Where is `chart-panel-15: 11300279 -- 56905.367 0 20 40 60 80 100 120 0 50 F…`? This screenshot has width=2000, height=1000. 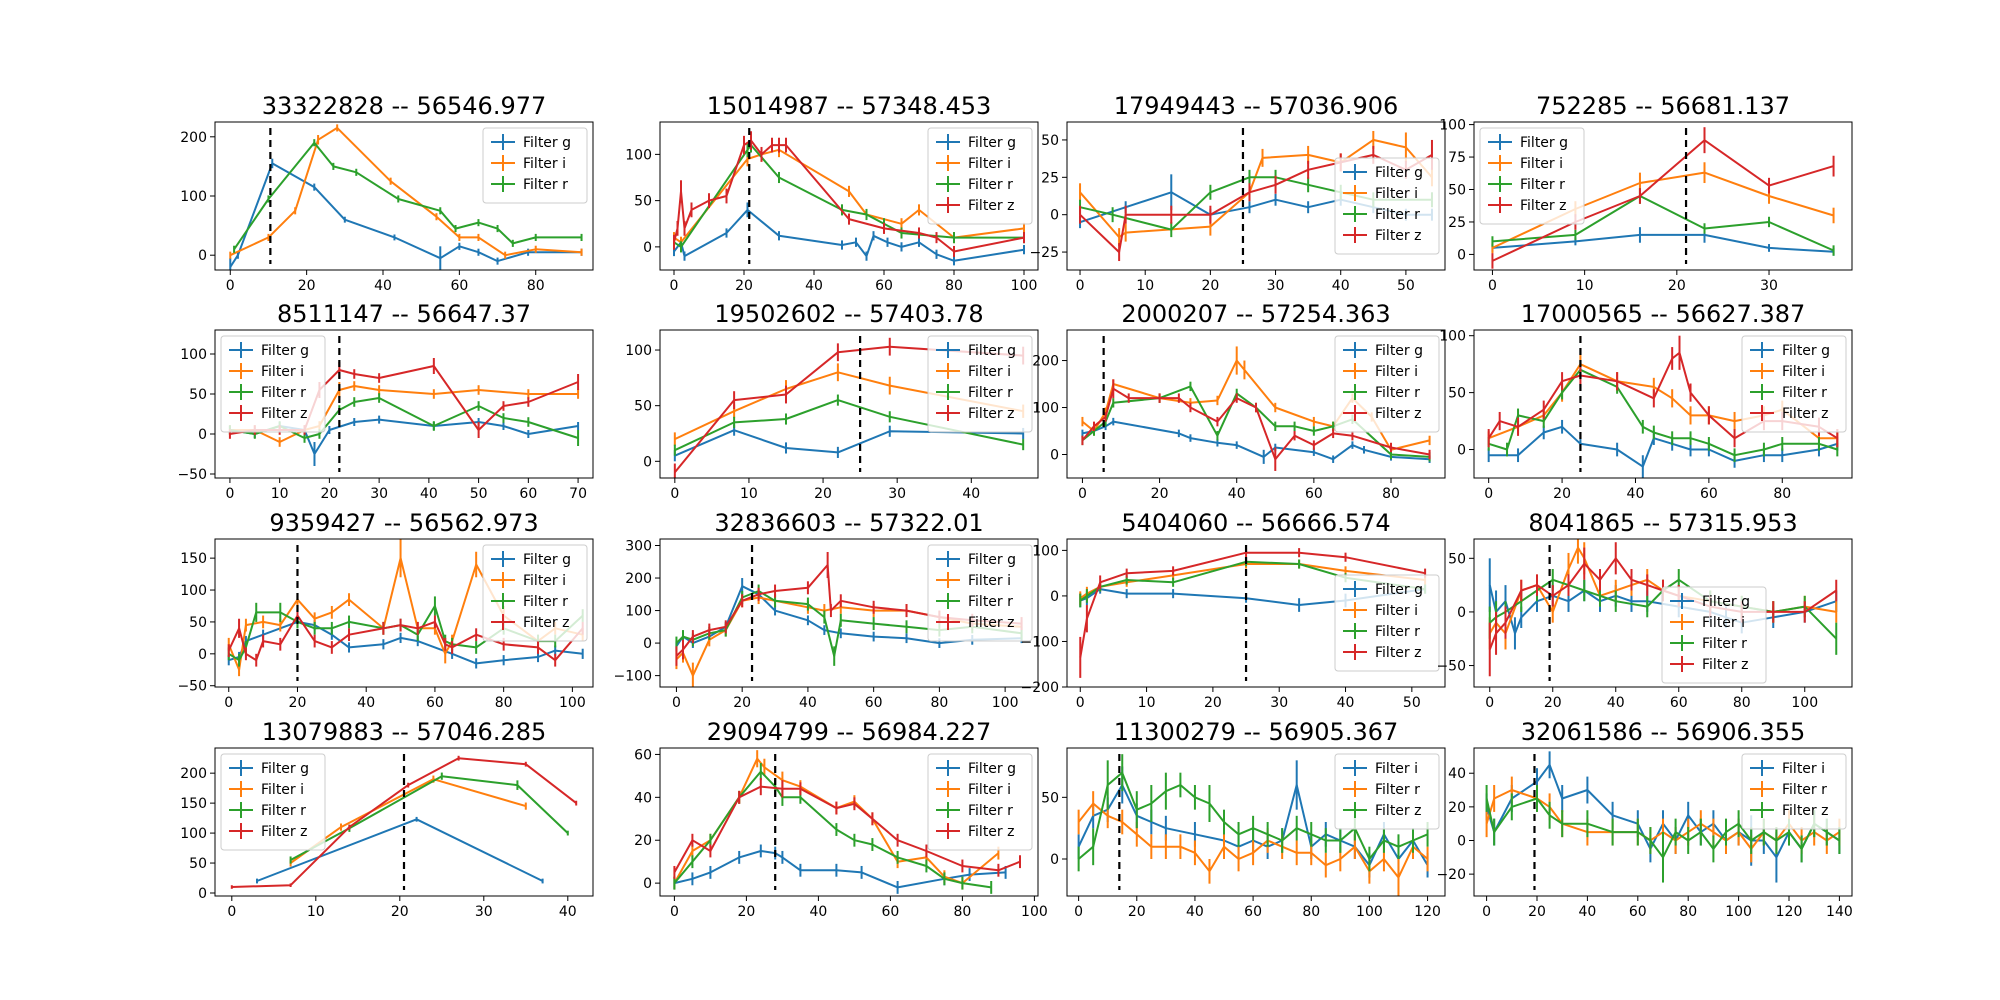 chart-panel-15: 11300279 -- 56905.367 0 20 40 60 80 100 120 0 50 F… is located at coordinates (1243, 819).